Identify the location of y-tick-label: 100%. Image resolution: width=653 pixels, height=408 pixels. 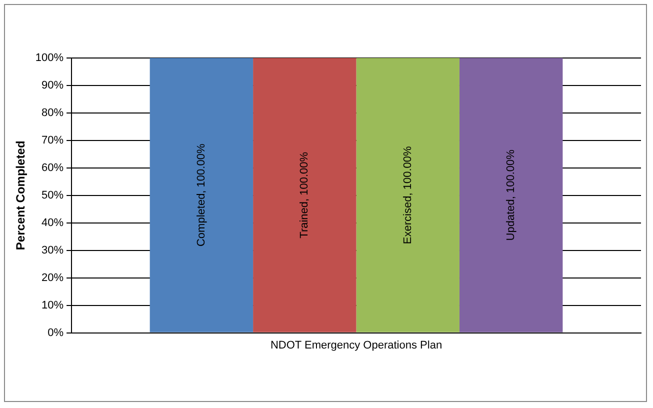
(49, 58).